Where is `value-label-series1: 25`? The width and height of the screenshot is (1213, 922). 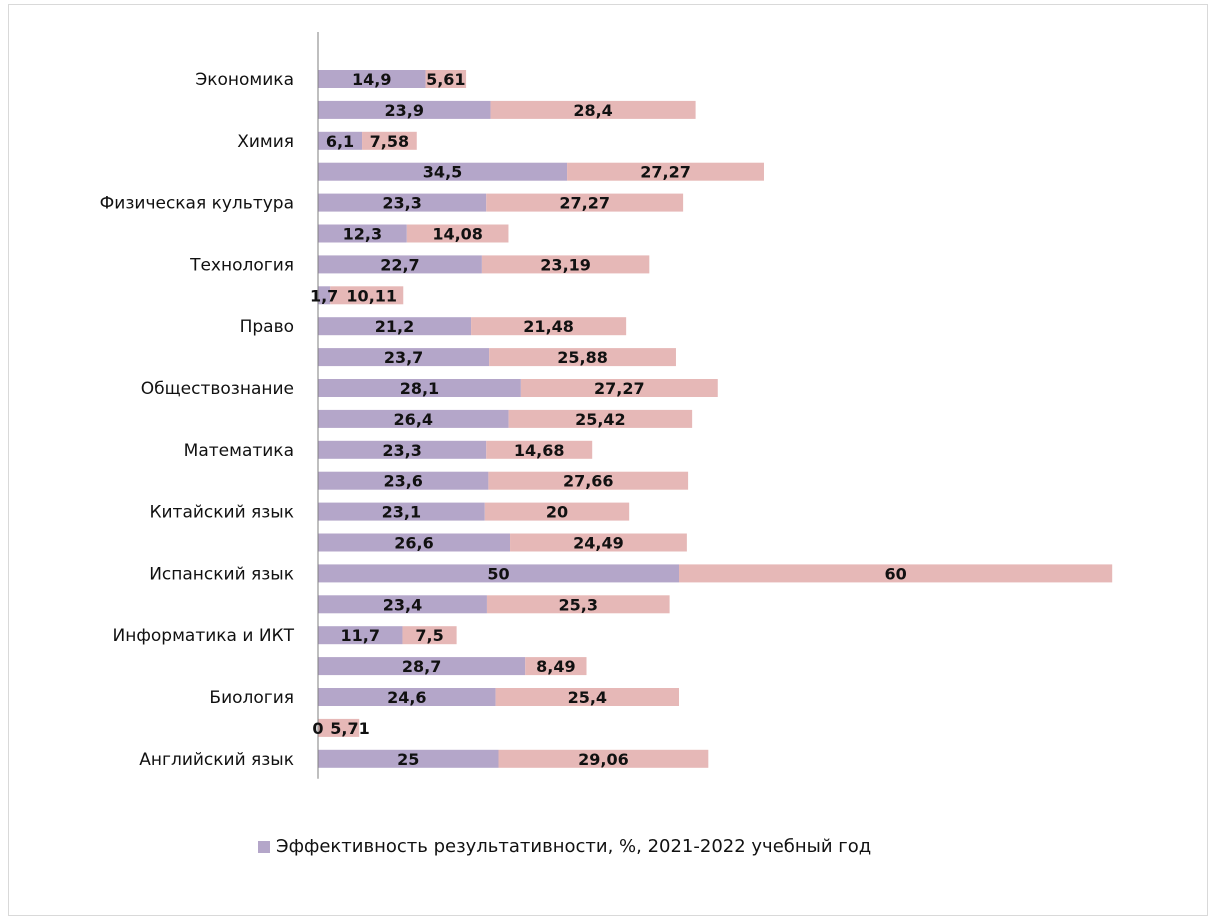
value-label-series1: 25 is located at coordinates (408, 759).